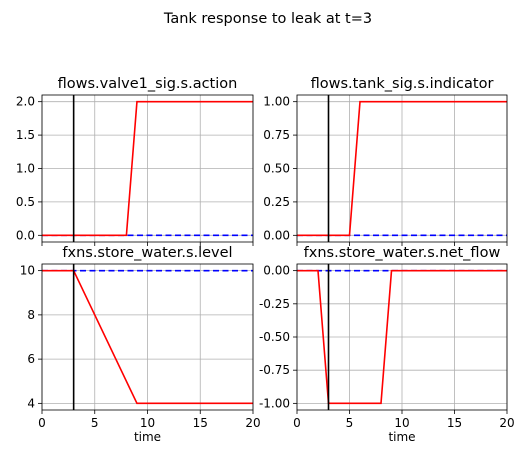  I want to click on y-tick-label: 0.75, so click(276, 135).